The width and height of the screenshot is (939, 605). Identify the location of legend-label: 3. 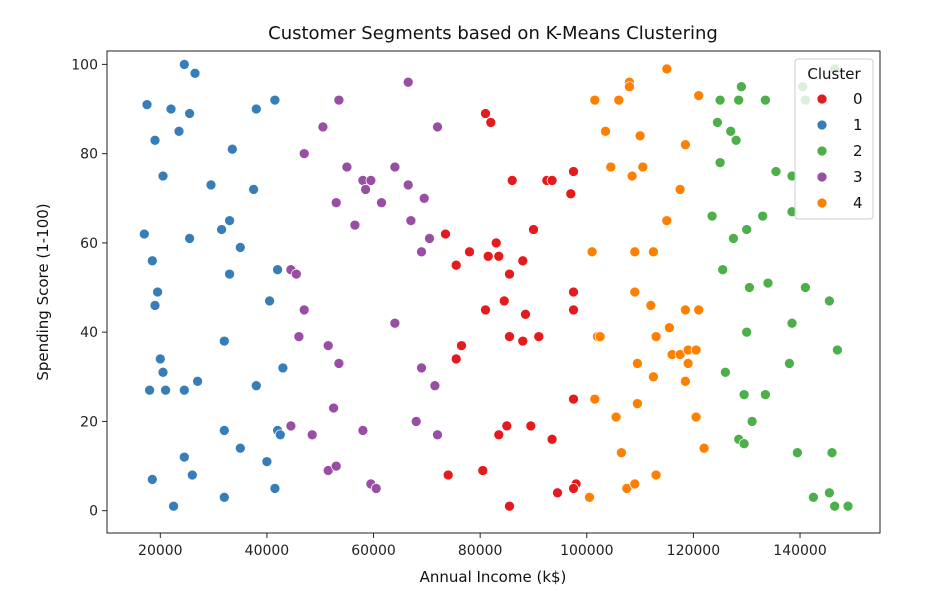
(858, 177).